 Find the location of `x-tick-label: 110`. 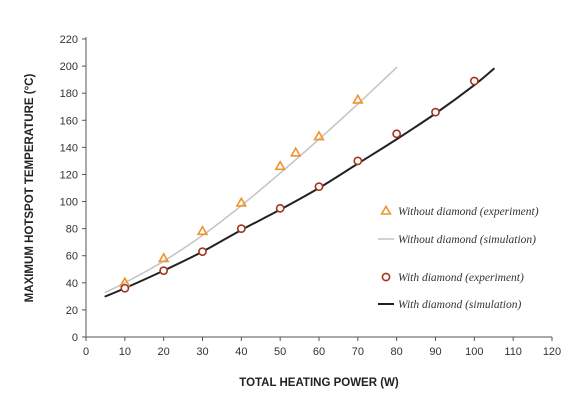

x-tick-label: 110 is located at coordinates (513, 352).